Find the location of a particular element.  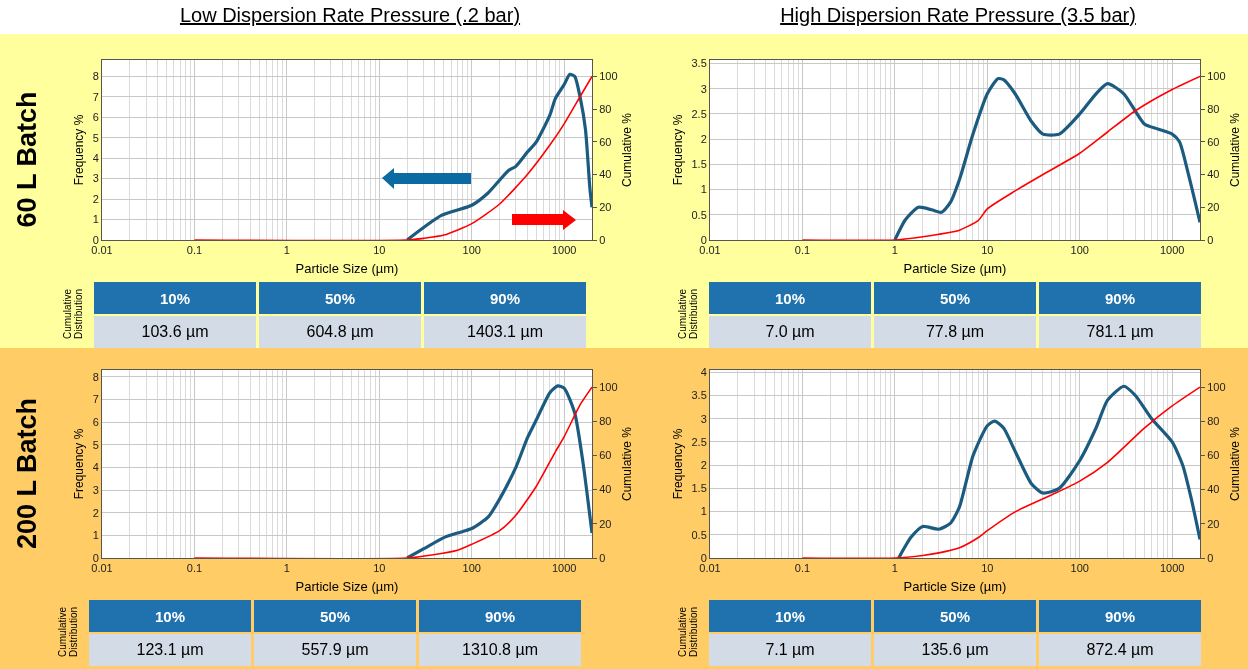

text: 7.1 µm is located at coordinates (790, 650).